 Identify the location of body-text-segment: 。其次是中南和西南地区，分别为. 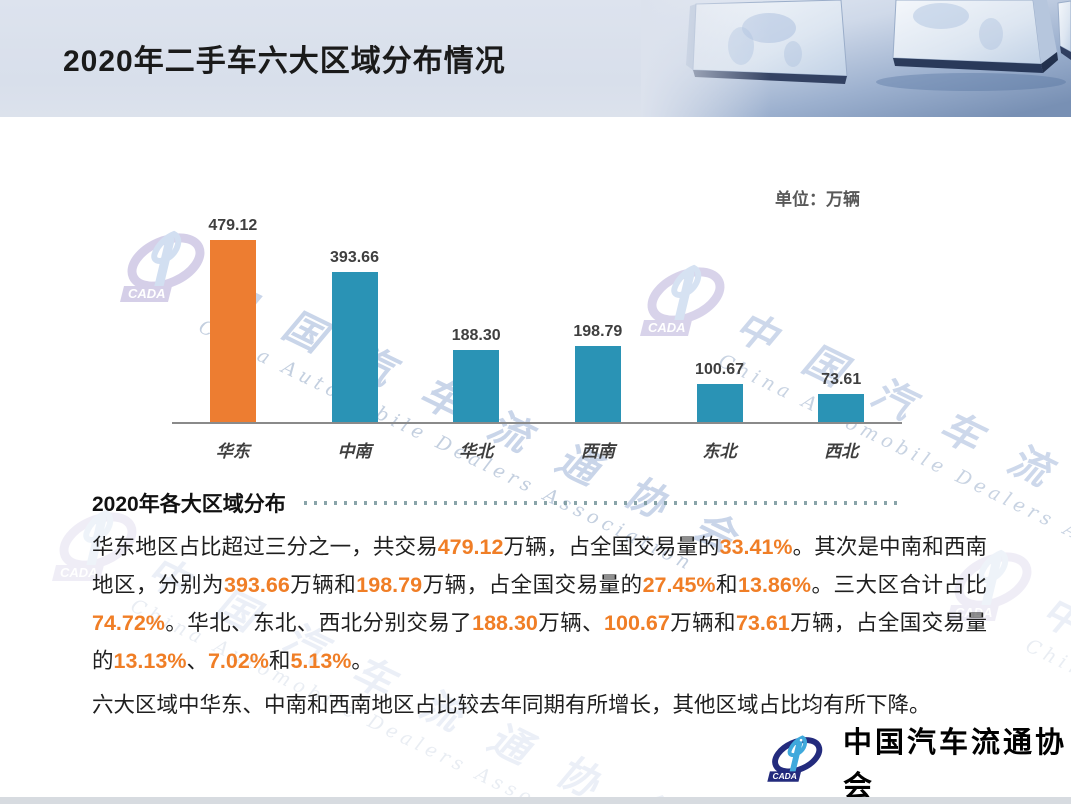
(539, 566).